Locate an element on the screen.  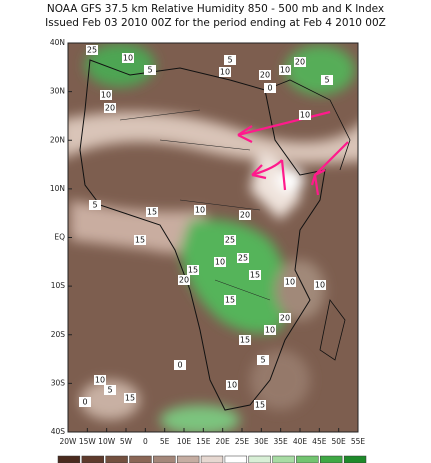
lon-label: 20E is located at coordinates (223, 441).